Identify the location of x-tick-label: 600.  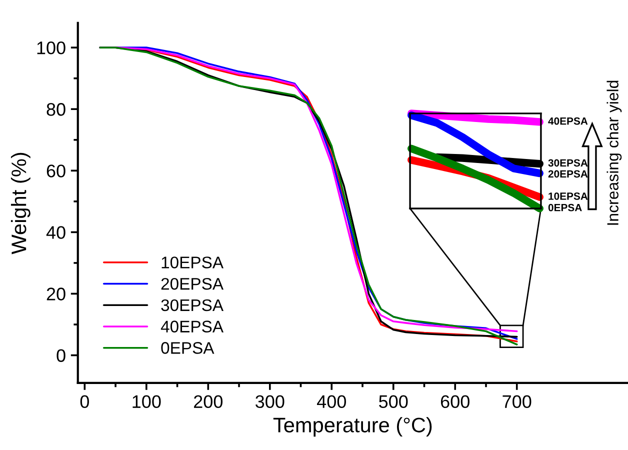
(455, 401).